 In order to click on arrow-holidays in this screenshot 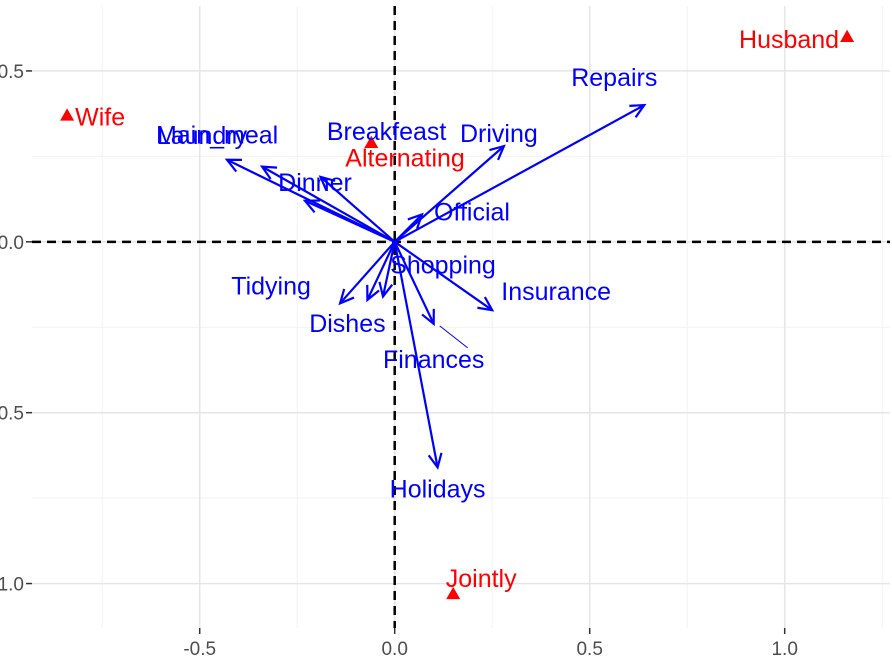, I will do `click(416, 354)`.